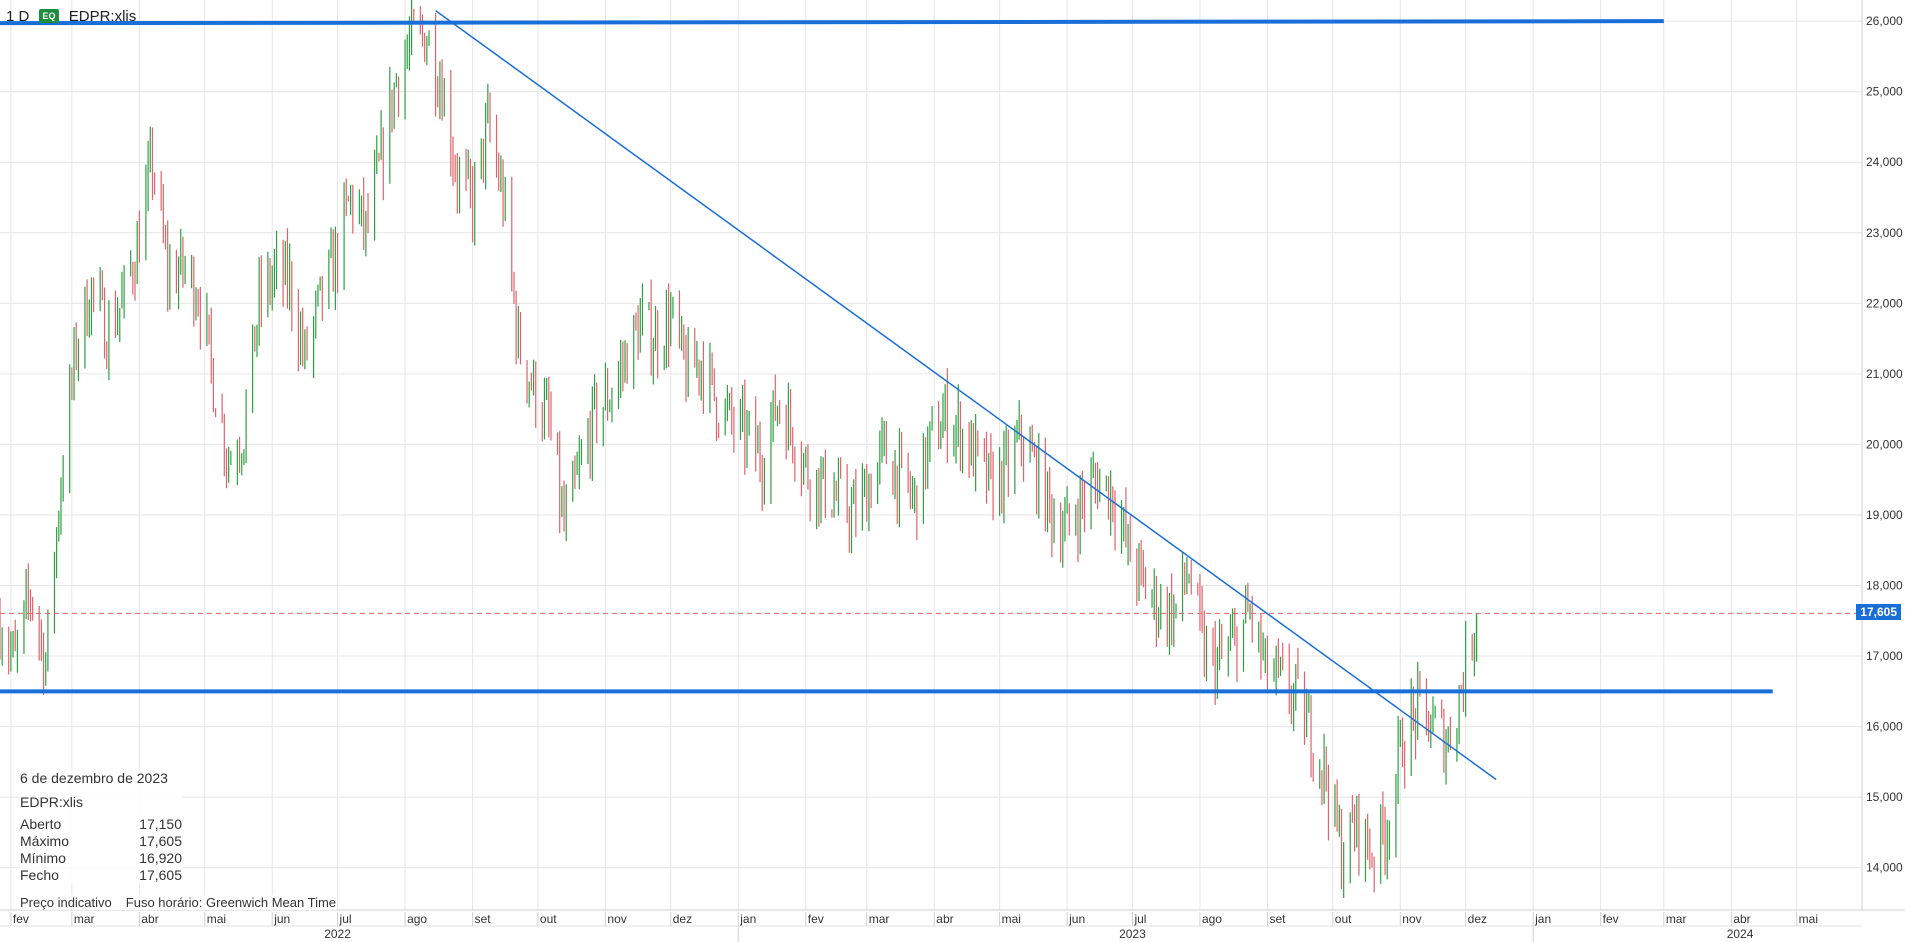 This screenshot has height=942, width=1905. What do you see at coordinates (1884, 162) in the screenshot?
I see `y-tick-label: 24,000` at bounding box center [1884, 162].